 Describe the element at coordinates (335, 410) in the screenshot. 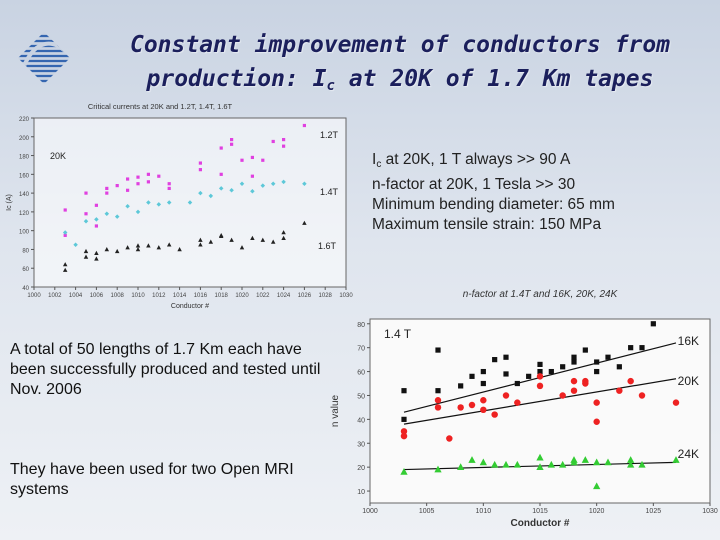

I see `y-axis-label: n value` at that location.